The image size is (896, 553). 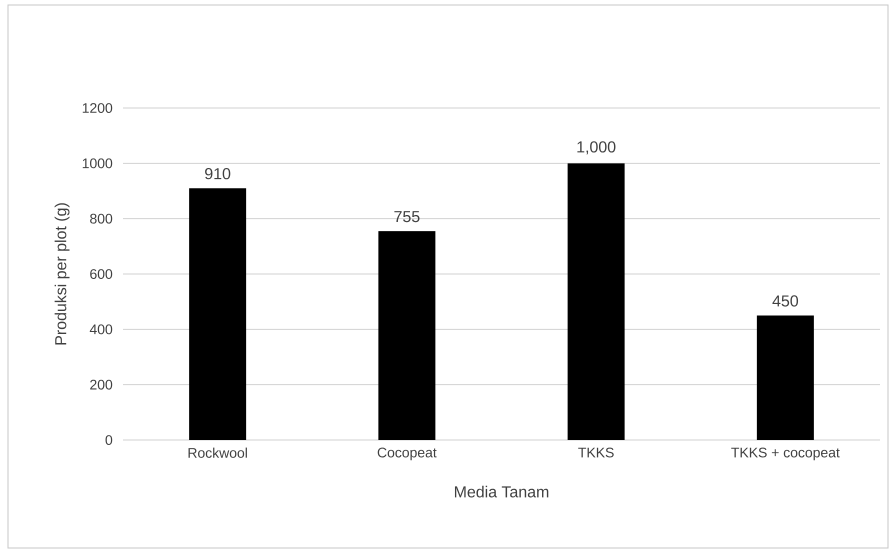 What do you see at coordinates (101, 219) in the screenshot?
I see `y-tick-label: 800` at bounding box center [101, 219].